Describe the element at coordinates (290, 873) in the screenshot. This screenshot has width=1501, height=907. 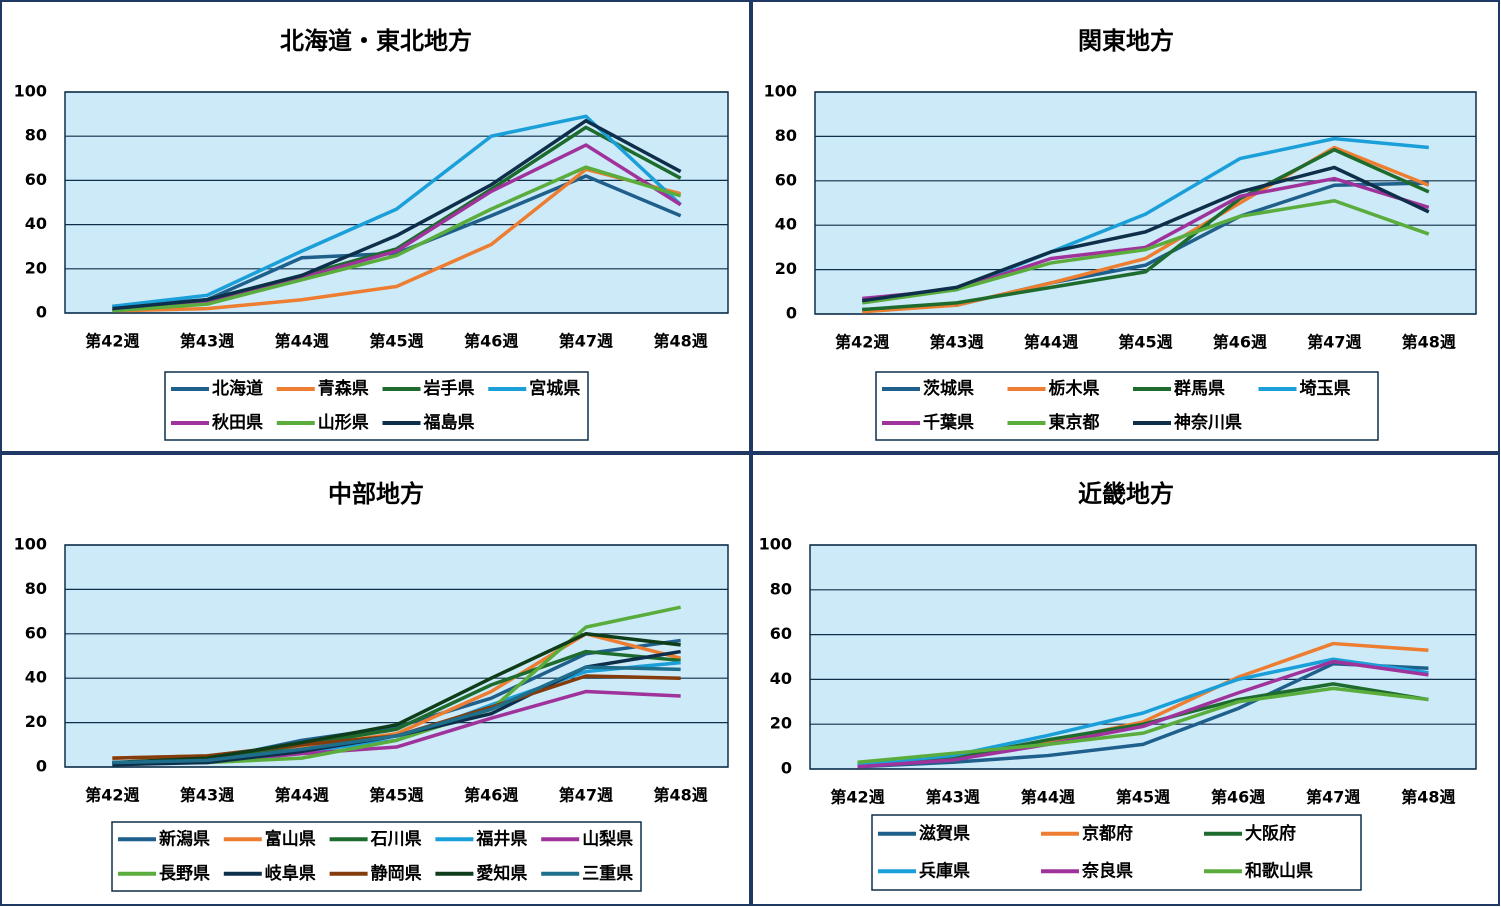
I see `legend-label: 岐阜県` at that location.